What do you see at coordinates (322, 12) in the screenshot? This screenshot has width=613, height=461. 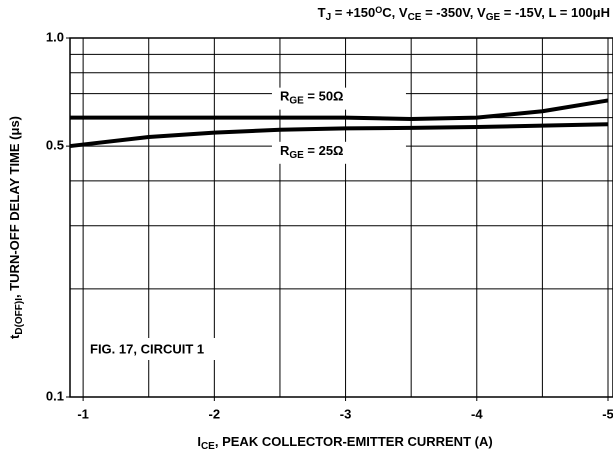 I see `chart-title-part: T` at bounding box center [322, 12].